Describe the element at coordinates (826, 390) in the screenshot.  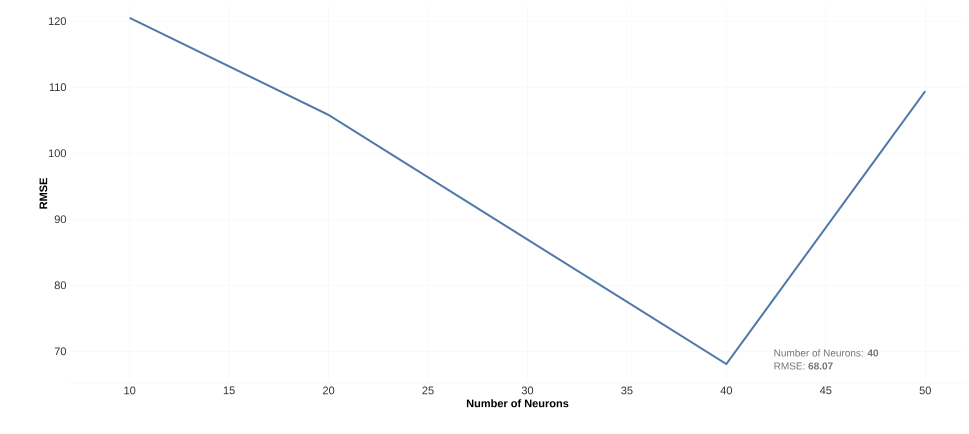
I see `x-tick-label: 45` at that location.